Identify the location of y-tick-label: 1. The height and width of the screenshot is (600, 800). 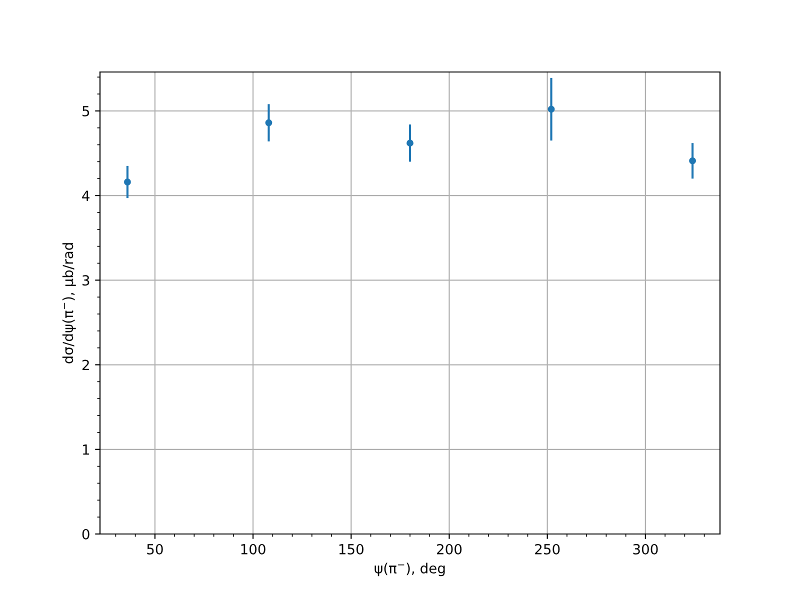
(85, 449).